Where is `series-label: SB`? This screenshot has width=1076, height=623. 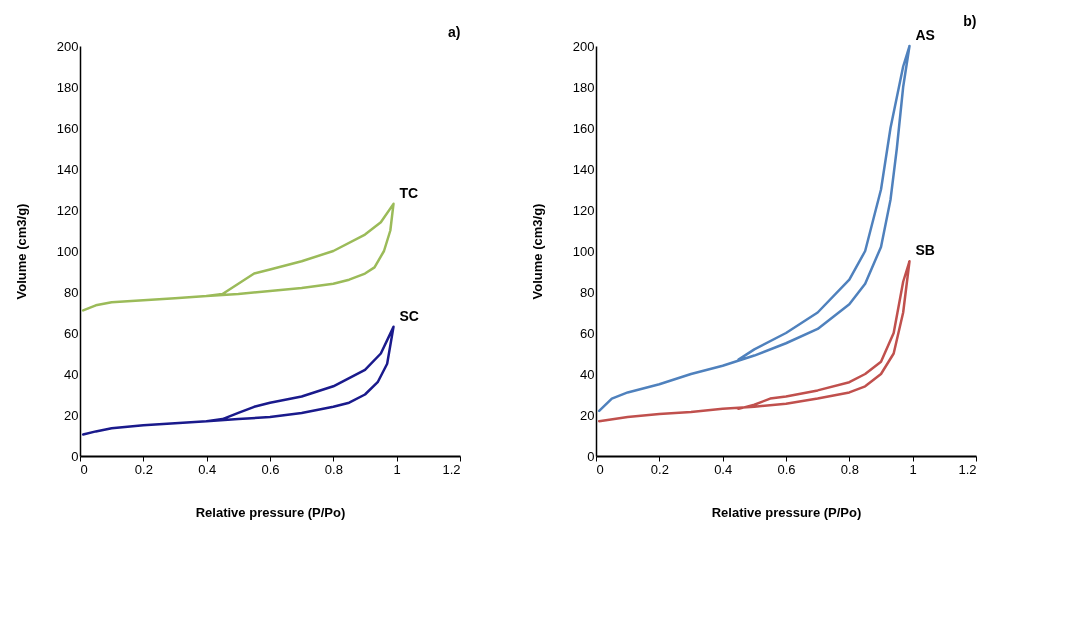 series-label: SB is located at coordinates (925, 250).